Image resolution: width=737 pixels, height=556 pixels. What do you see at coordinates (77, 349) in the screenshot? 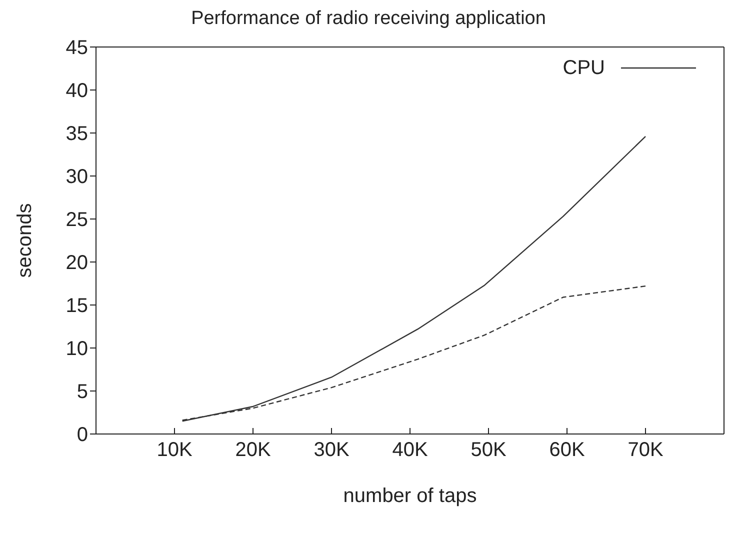
I see `y-tick-label: 10` at bounding box center [77, 349].